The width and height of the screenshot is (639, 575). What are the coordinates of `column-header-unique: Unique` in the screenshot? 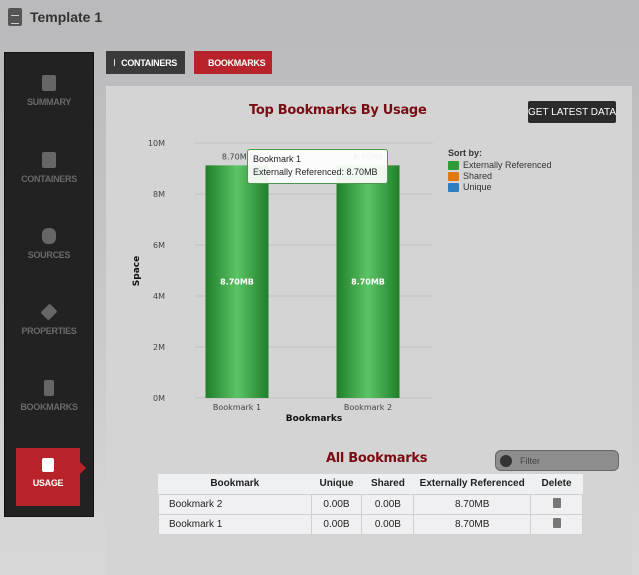 It's located at (336, 484).